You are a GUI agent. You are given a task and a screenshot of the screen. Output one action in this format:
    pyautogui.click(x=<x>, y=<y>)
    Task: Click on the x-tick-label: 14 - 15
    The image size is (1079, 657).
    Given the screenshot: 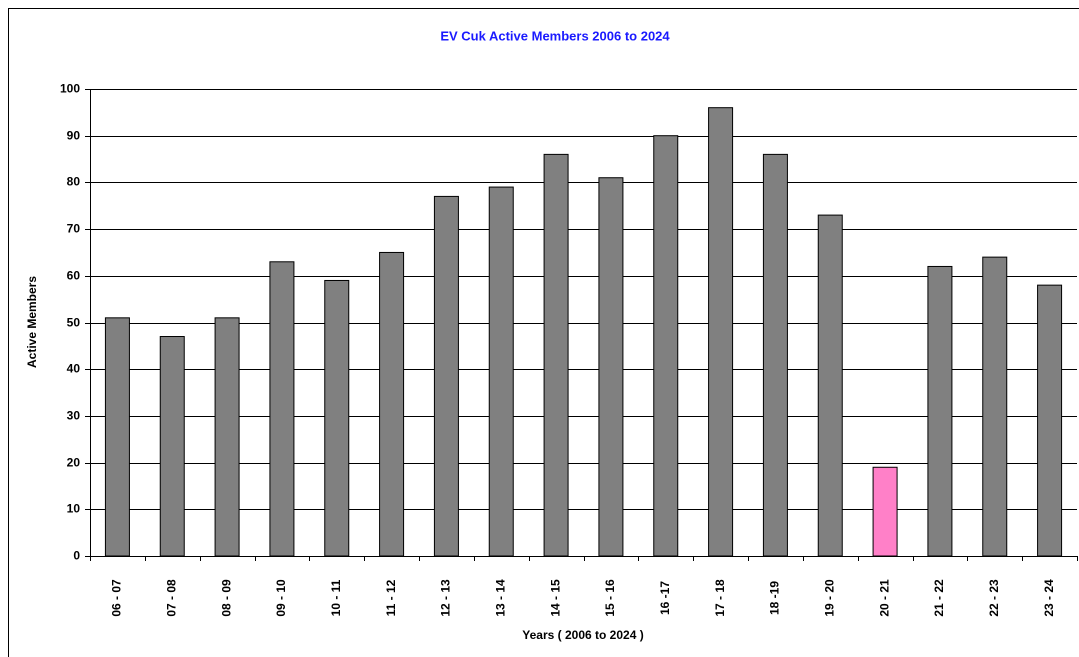 What is the action you would take?
    pyautogui.click(x=555, y=598)
    